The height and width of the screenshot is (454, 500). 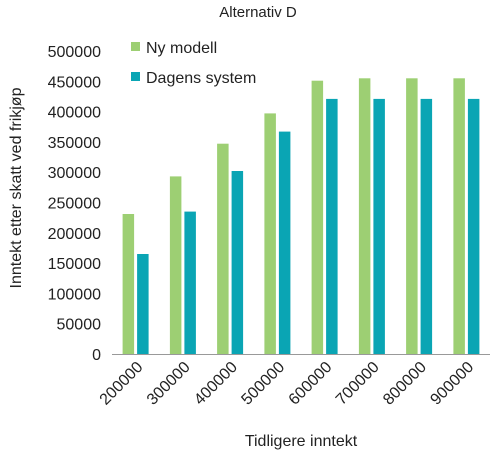 What do you see at coordinates (16, 187) in the screenshot?
I see `y-axis-label: Inntekt etter skatt ved frikjøp` at bounding box center [16, 187].